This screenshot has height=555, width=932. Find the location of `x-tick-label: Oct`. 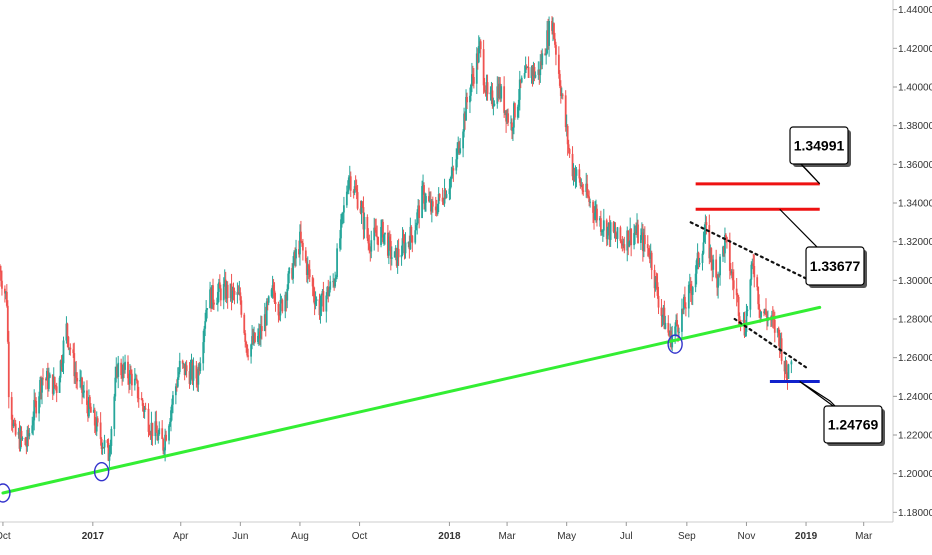

x-tick-label: Oct is located at coordinates (360, 536).